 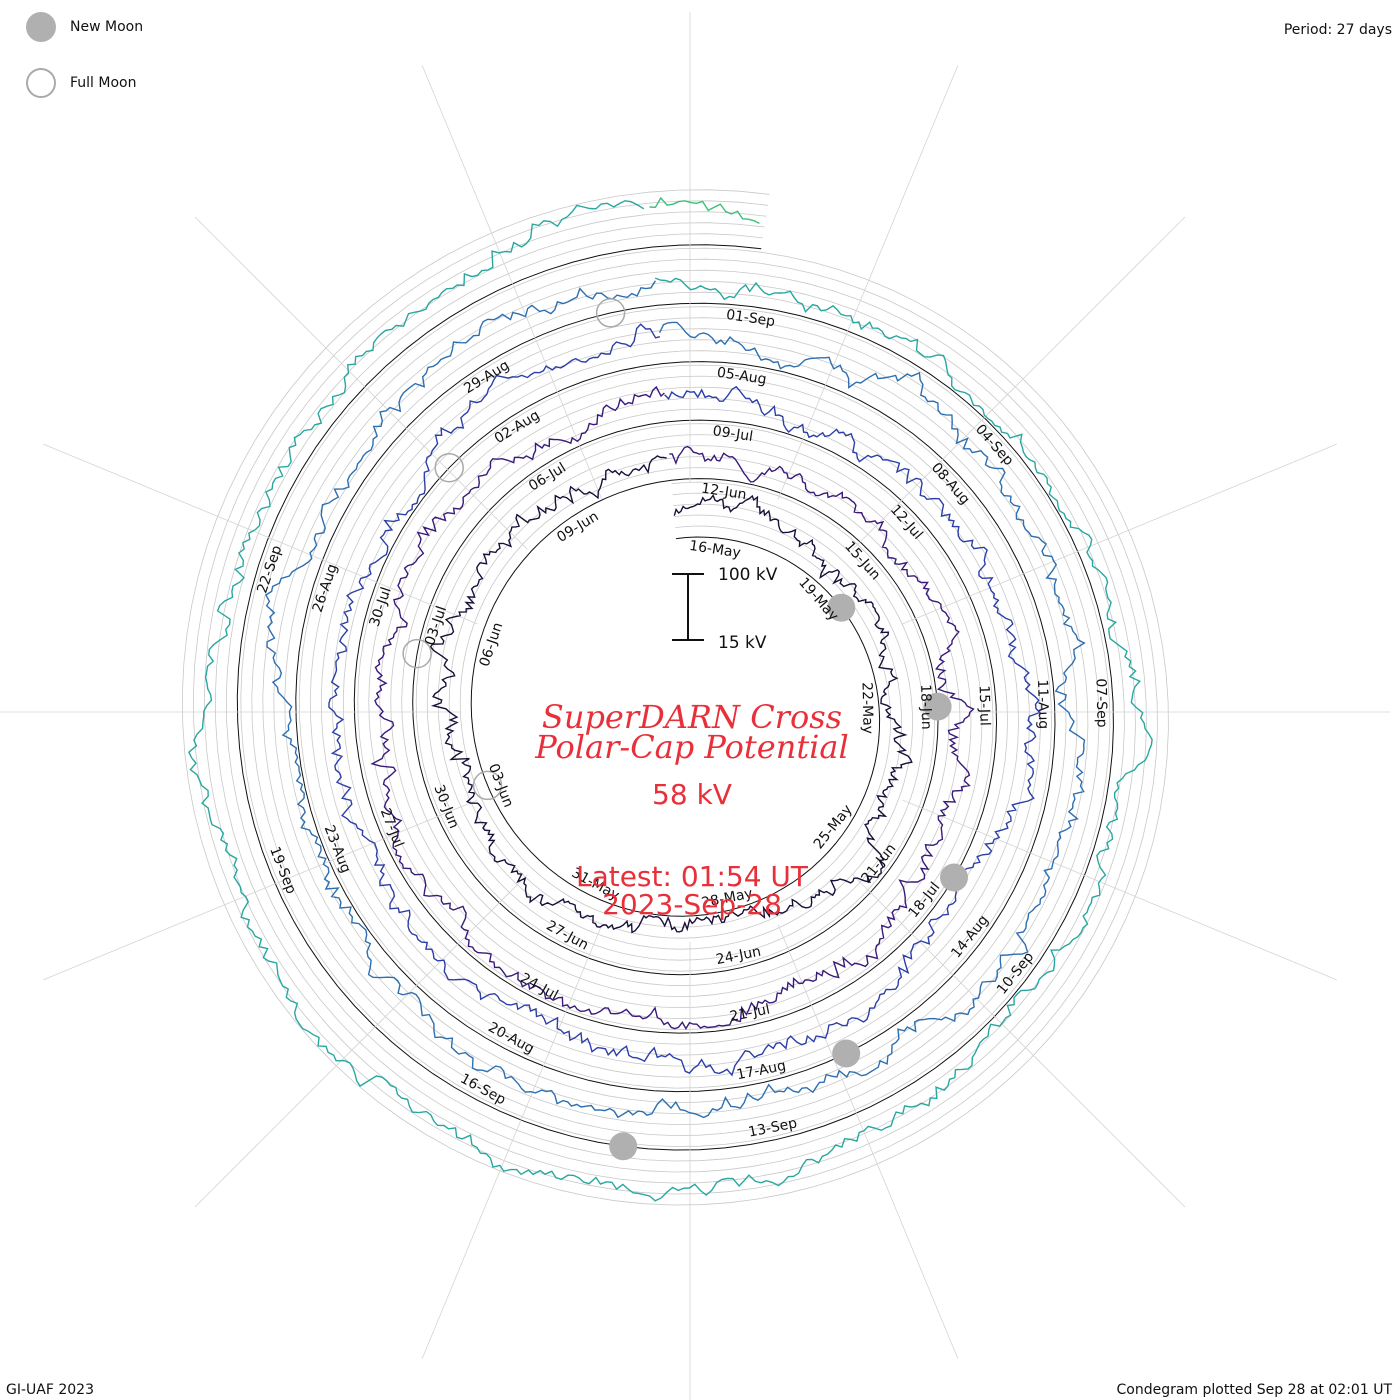 I want to click on date-label-43: 22-Sep, so click(x=269, y=569).